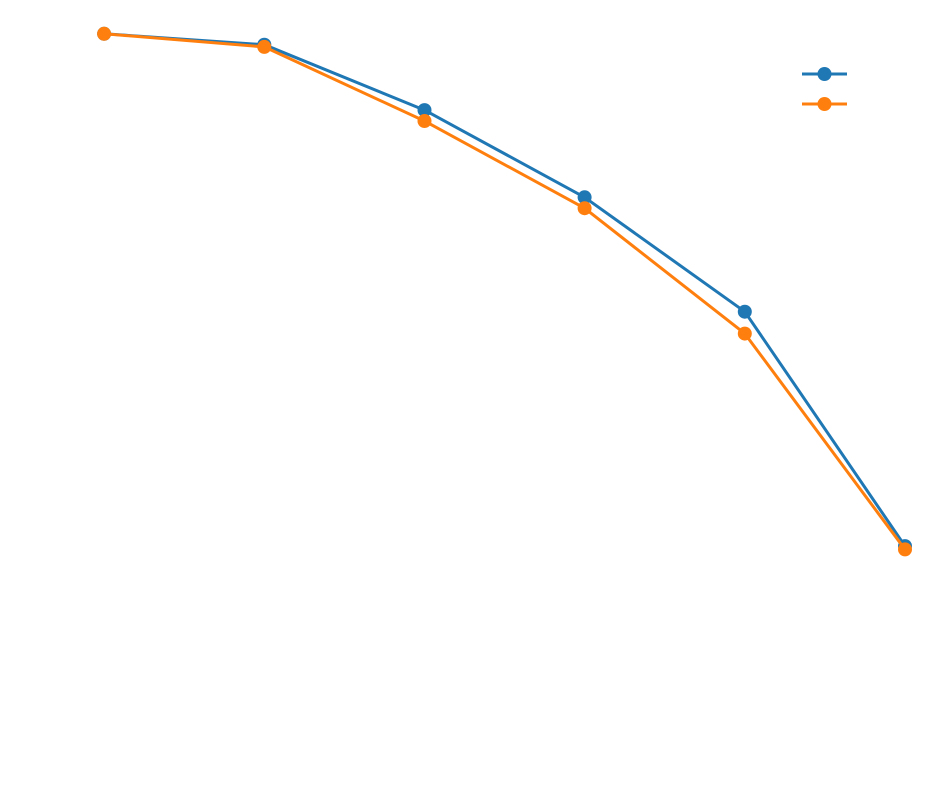 This screenshot has width=943, height=806. I want to click on legend, so click(824, 89).